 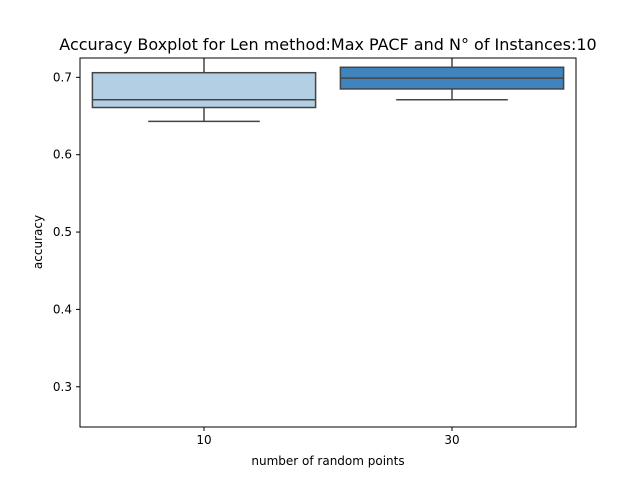 What do you see at coordinates (328, 90) in the screenshot?
I see `plot-area` at bounding box center [328, 90].